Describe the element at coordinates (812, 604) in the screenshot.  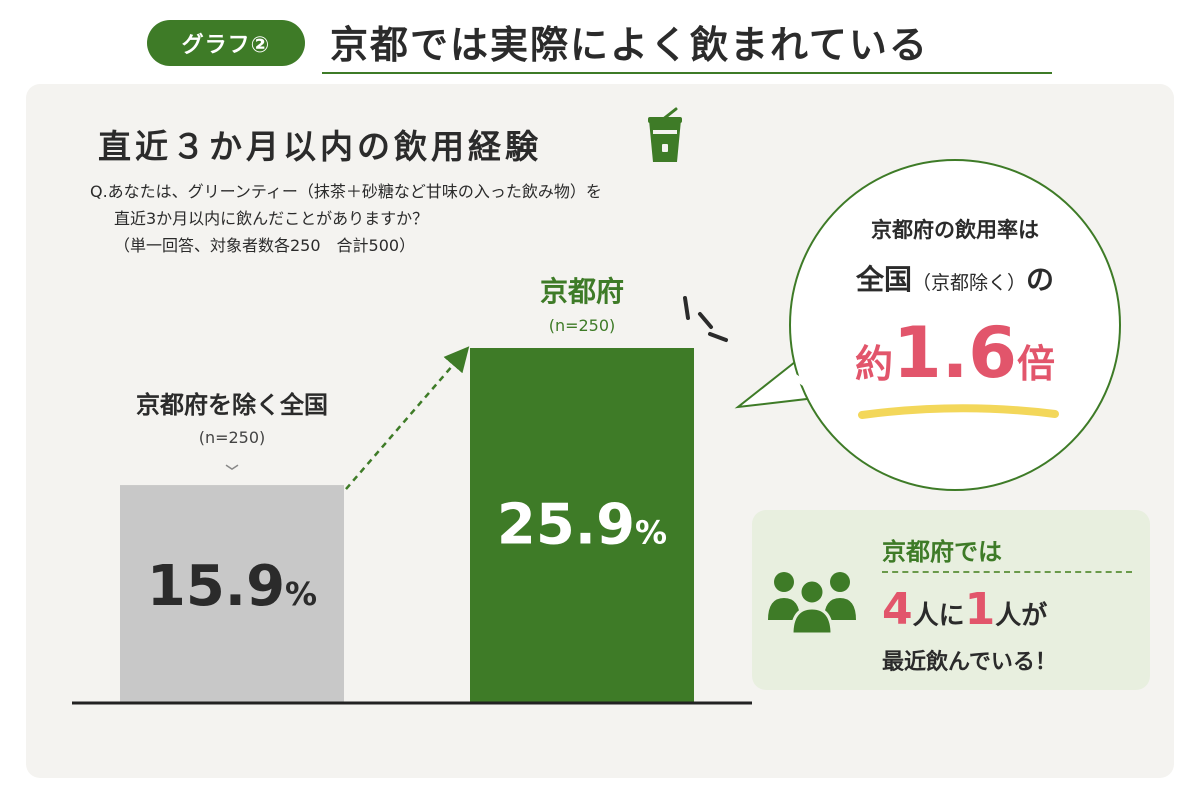
I see `people-group-icon` at that location.